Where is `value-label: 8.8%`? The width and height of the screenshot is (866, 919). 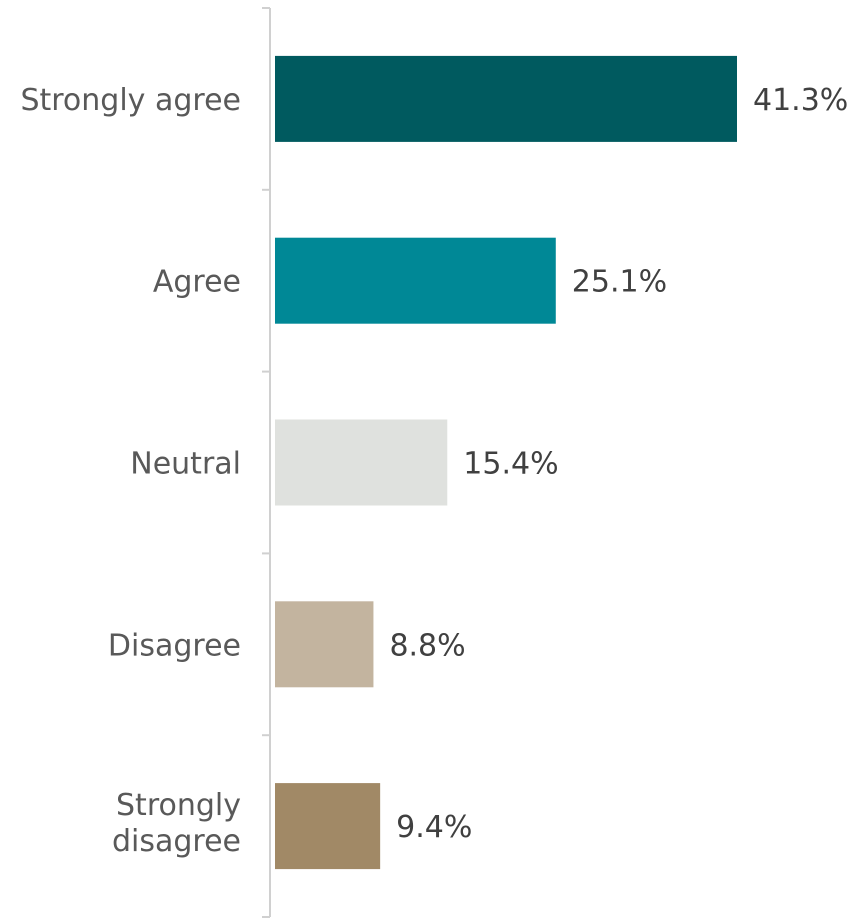
value-label: 8.8% is located at coordinates (427, 645).